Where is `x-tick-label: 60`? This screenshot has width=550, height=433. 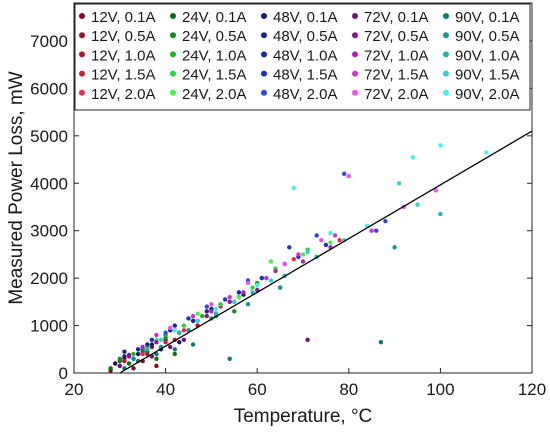
x-tick-label: 60 is located at coordinates (257, 389).